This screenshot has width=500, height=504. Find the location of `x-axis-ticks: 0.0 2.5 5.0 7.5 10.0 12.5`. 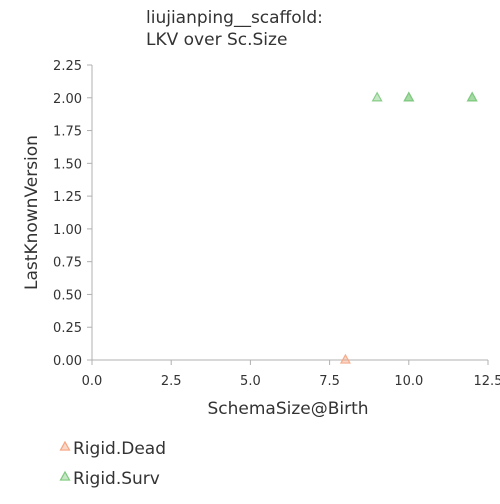

x-axis-ticks: 0.0 2.5 5.0 7.5 10.0 12.5 is located at coordinates (291, 374).